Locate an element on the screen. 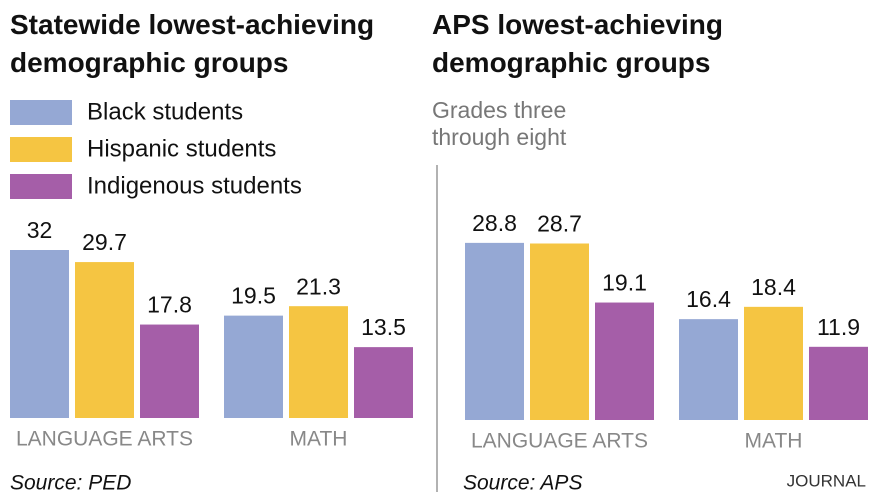  legend-label: Black students is located at coordinates (165, 111).